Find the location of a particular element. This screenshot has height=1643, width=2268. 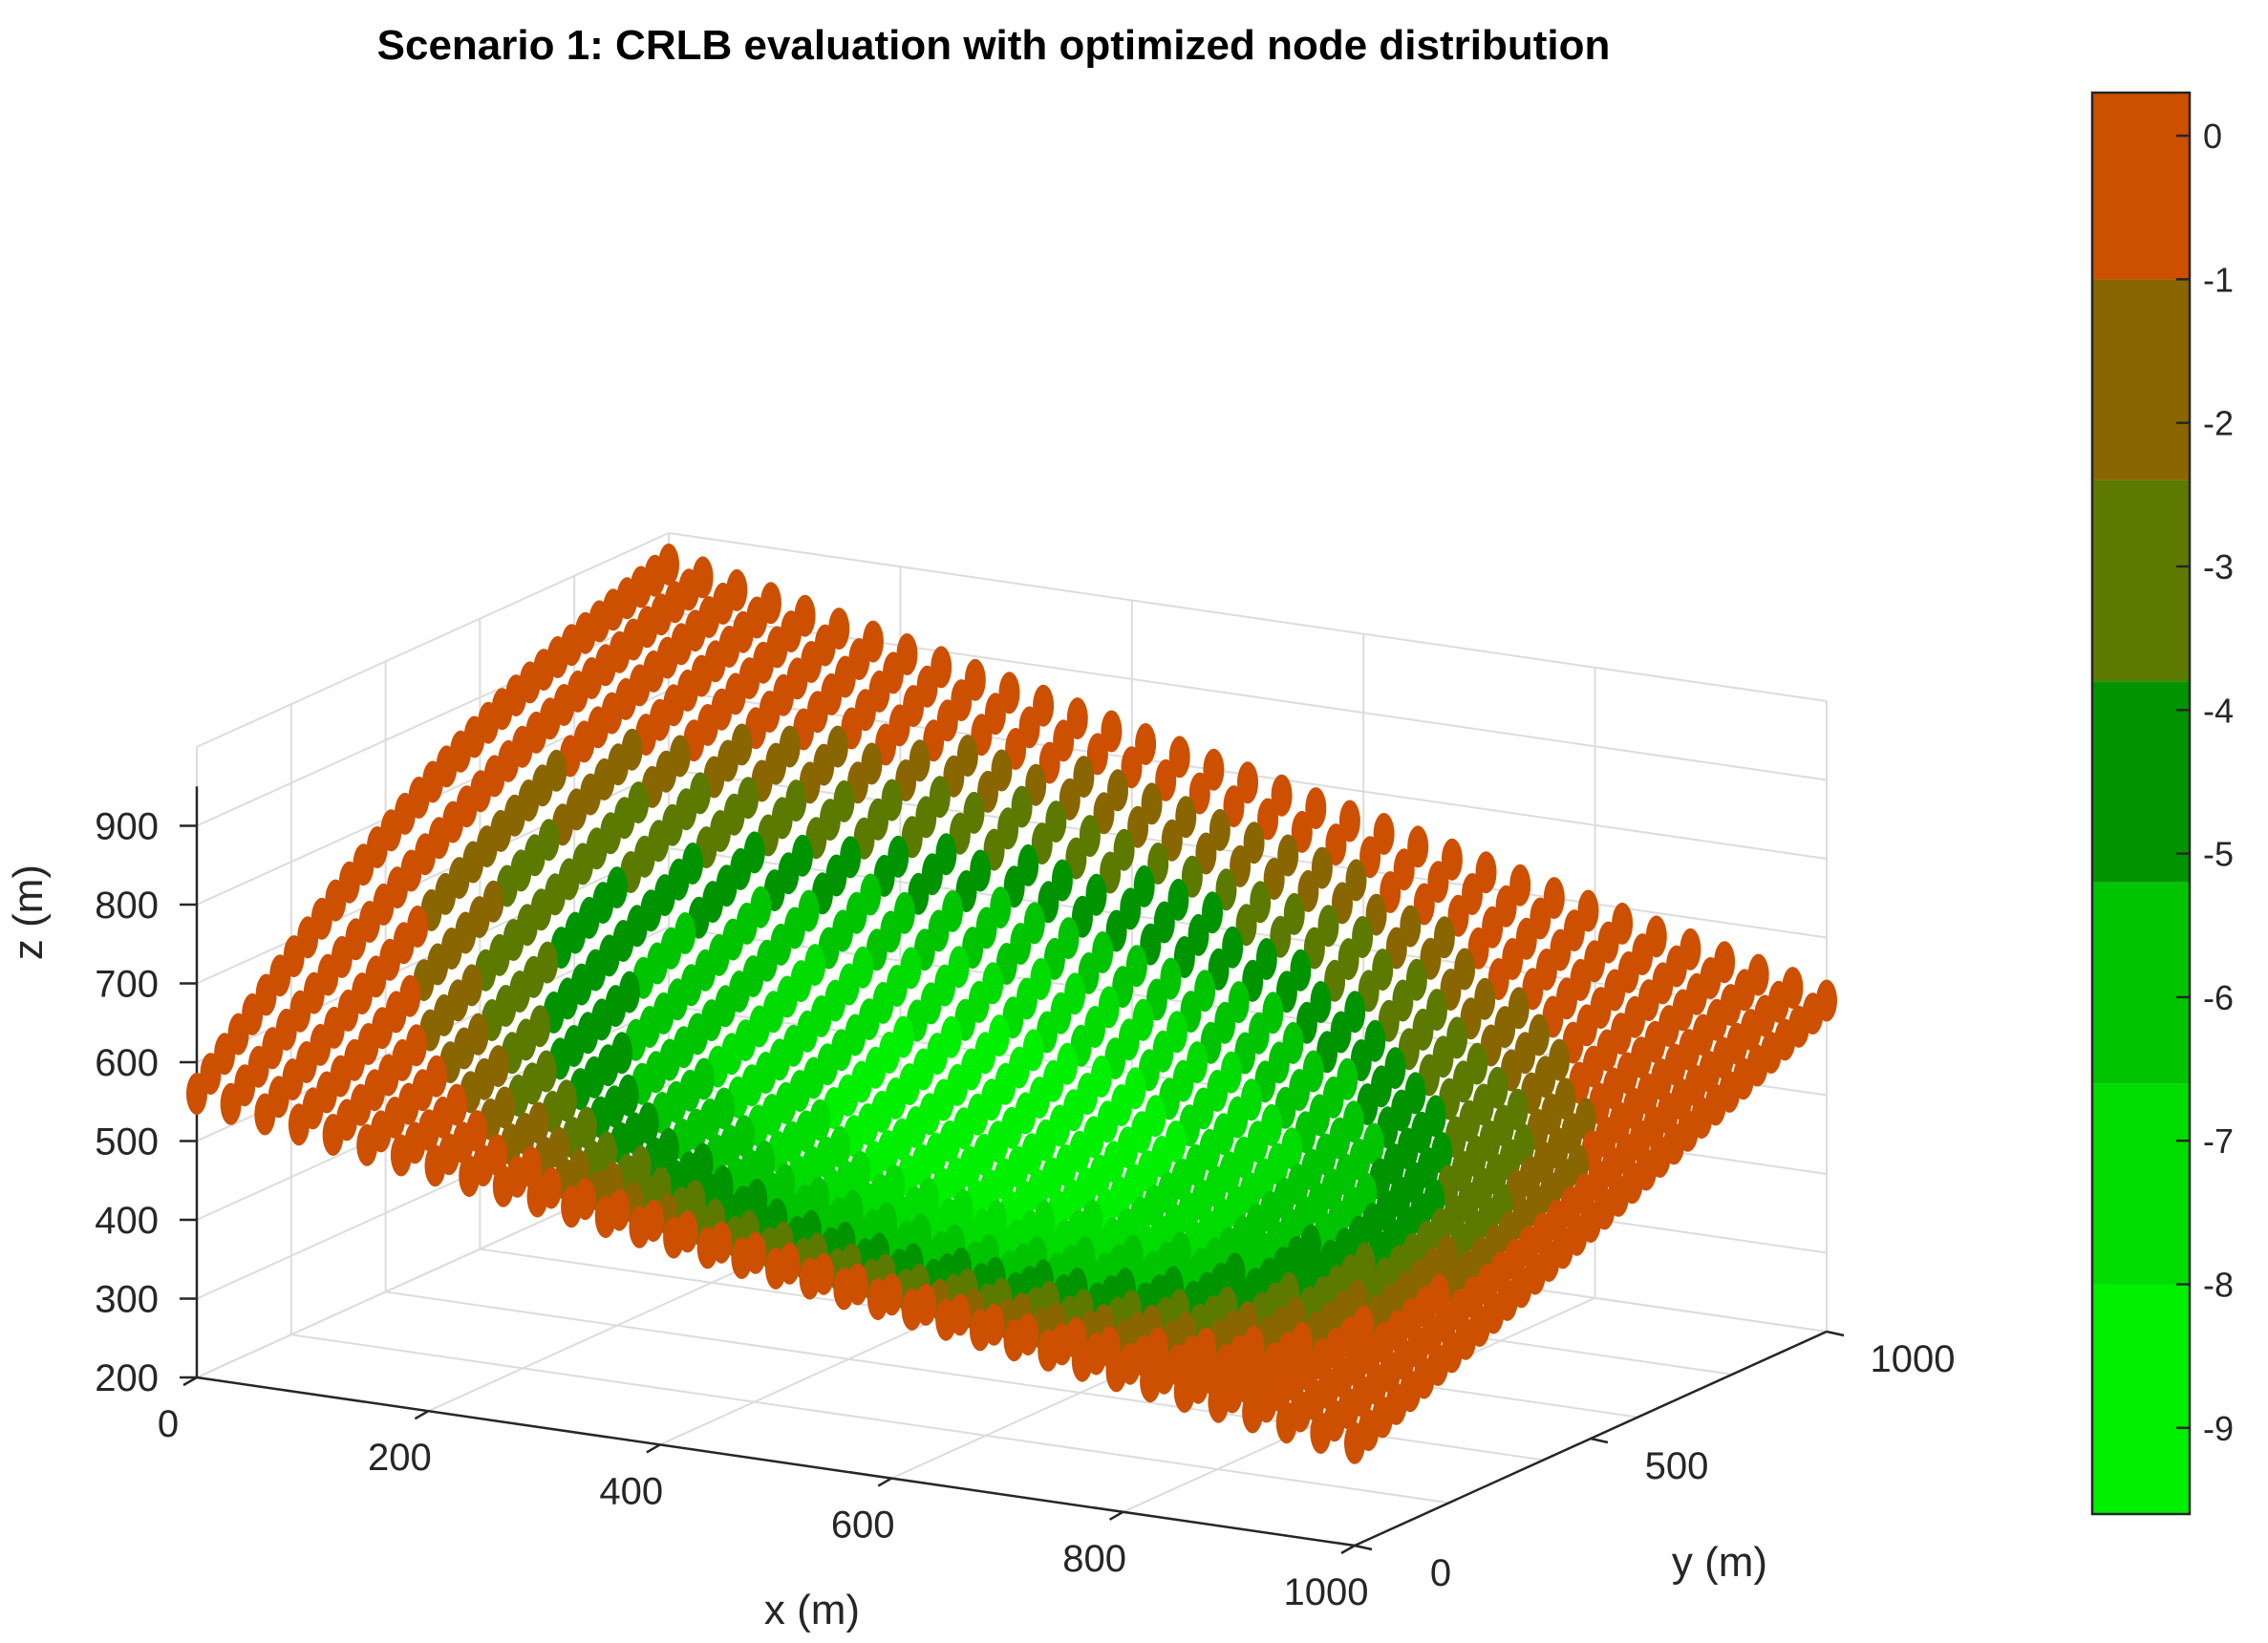

x-tick-label: 0 is located at coordinates (168, 1424).